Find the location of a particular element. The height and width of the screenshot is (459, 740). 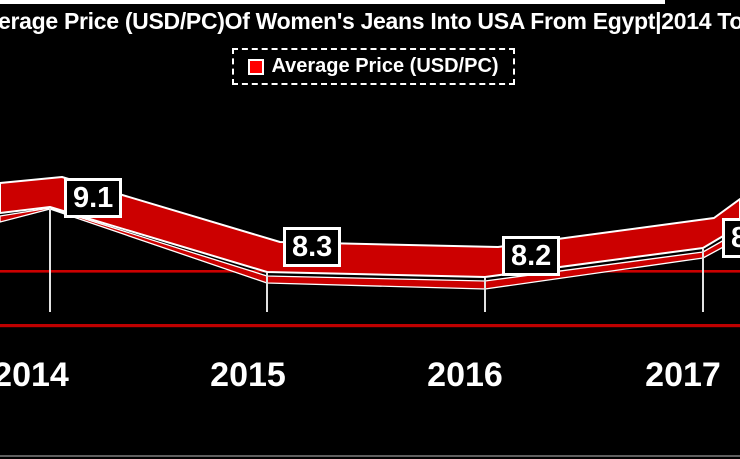

data-label-2016: 8.2 is located at coordinates (531, 256).